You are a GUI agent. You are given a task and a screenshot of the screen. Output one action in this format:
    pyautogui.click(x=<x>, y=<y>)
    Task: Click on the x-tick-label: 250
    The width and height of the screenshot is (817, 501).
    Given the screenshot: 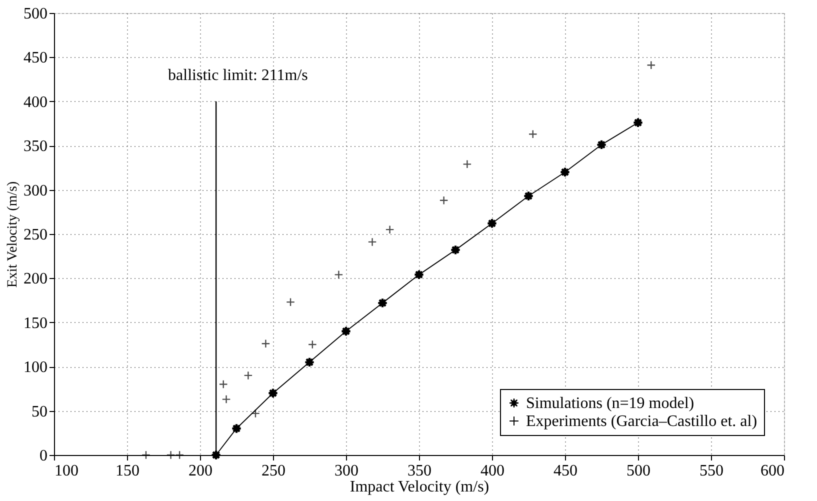 What is the action you would take?
    pyautogui.click(x=274, y=471)
    